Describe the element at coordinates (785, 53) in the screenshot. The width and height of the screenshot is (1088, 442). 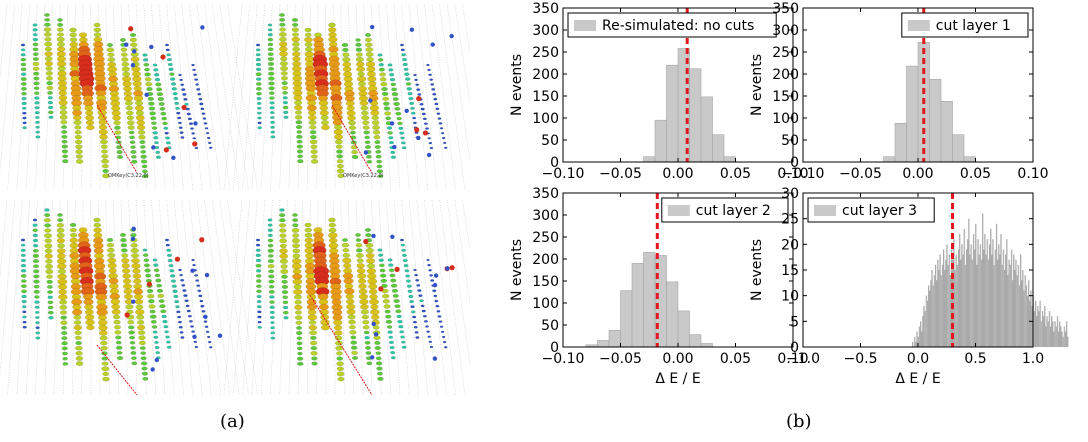
I see `y-tick-label: 250` at that location.